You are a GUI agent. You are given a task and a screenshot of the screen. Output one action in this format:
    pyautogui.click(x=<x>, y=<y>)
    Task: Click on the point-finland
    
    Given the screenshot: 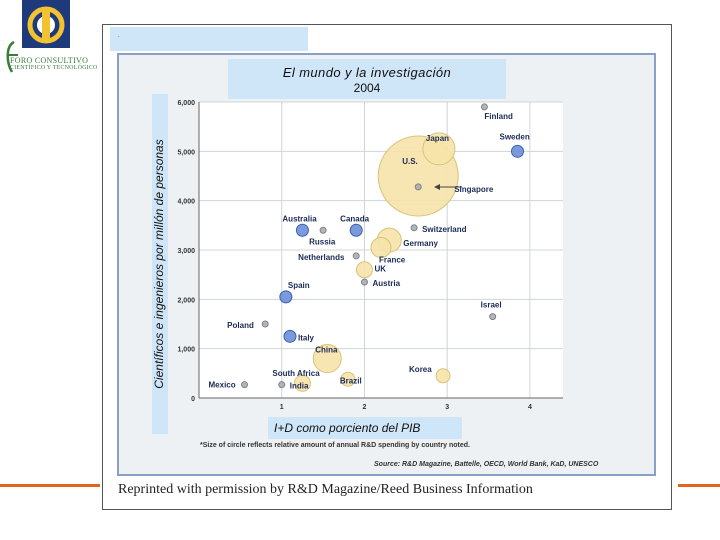 What is the action you would take?
    pyautogui.click(x=484, y=107)
    